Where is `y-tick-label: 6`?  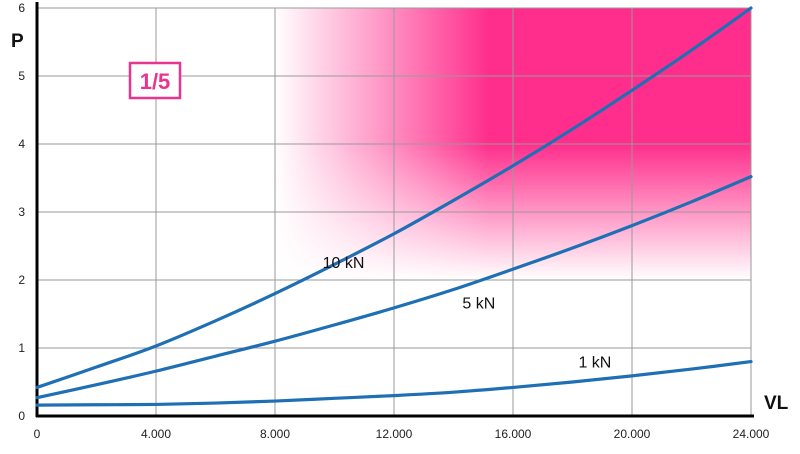
y-tick-label: 6 is located at coordinates (21, 8).